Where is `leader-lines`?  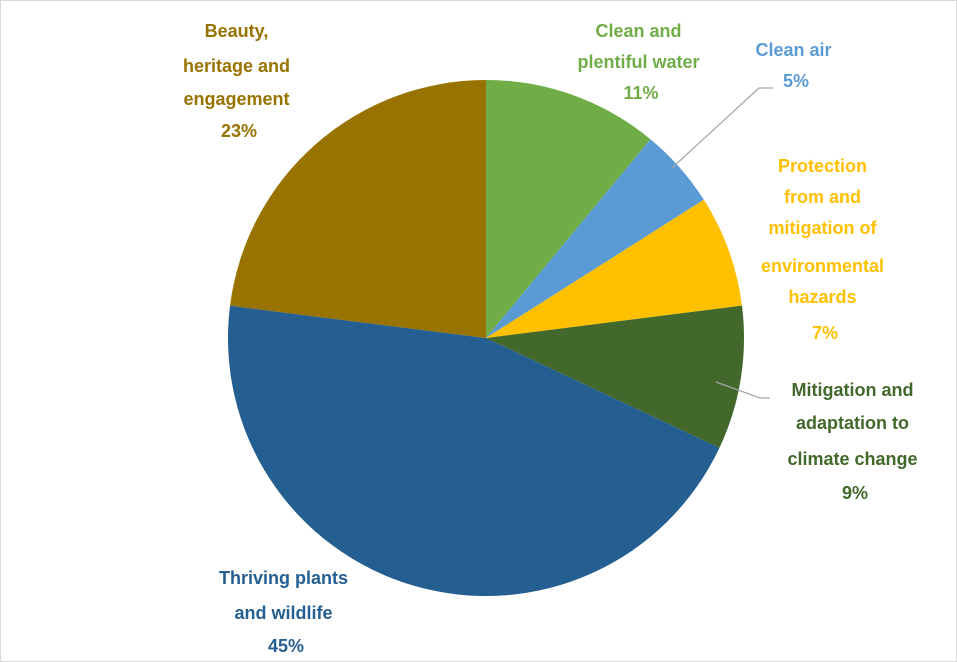 leader-lines is located at coordinates (722, 243).